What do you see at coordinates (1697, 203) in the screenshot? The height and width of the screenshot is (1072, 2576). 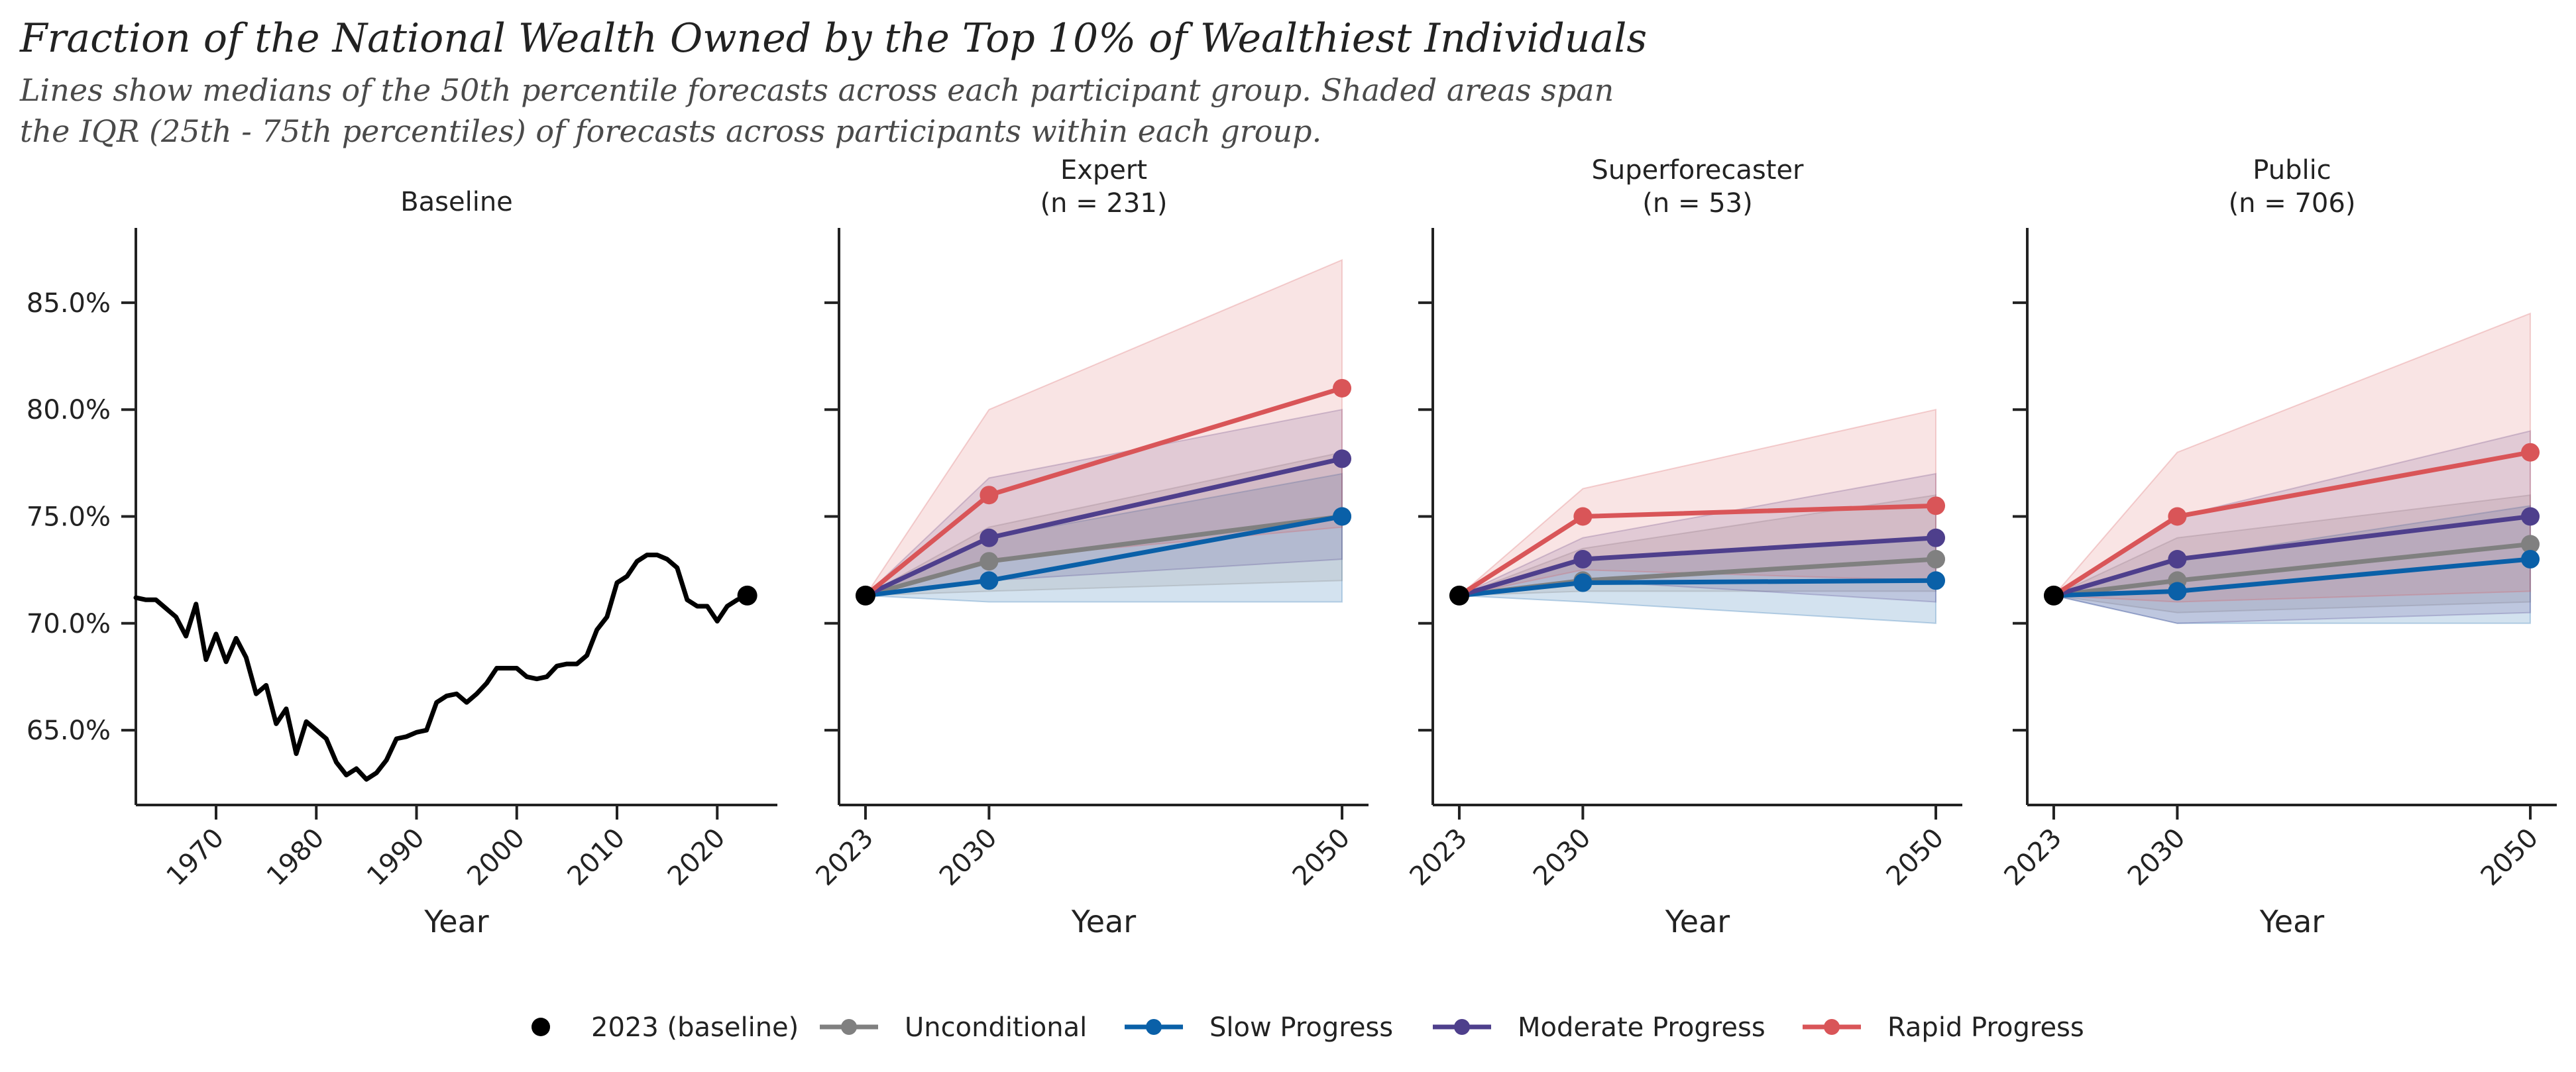 I see `panel-title-superforecaster-n: (n = 53)` at bounding box center [1697, 203].